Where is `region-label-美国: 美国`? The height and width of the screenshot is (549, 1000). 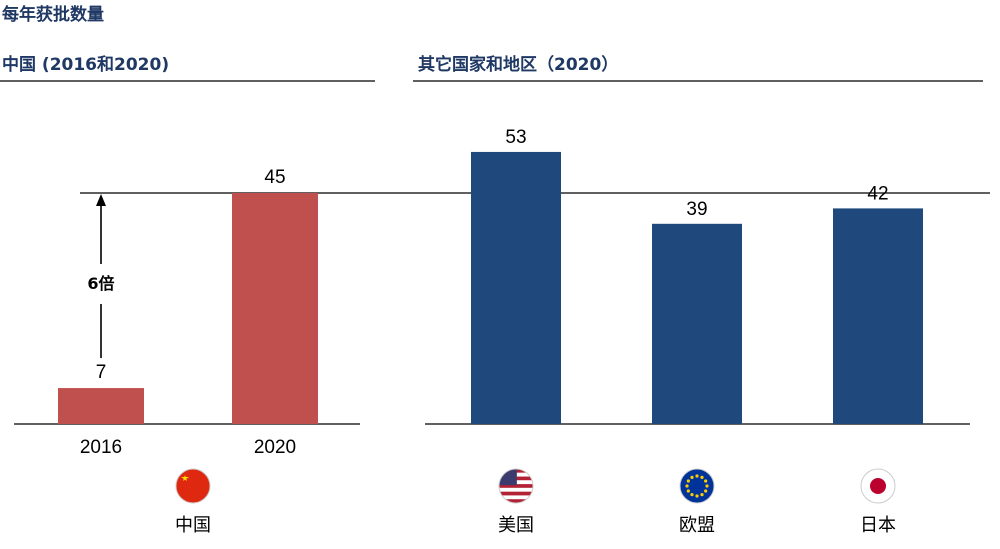
region-label-美国: 美国 is located at coordinates (516, 525).